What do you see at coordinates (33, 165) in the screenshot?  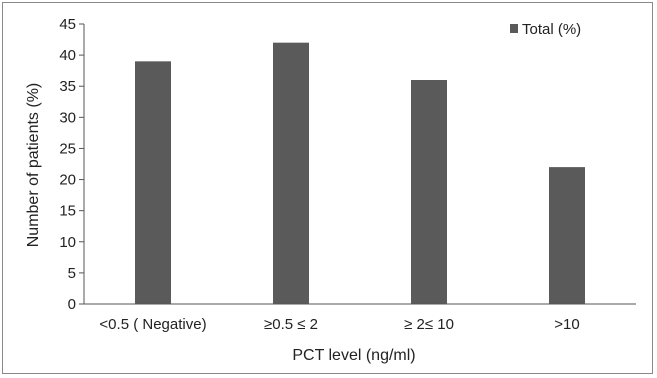 I see `y-axis-title: Number of patients (%)` at bounding box center [33, 165].